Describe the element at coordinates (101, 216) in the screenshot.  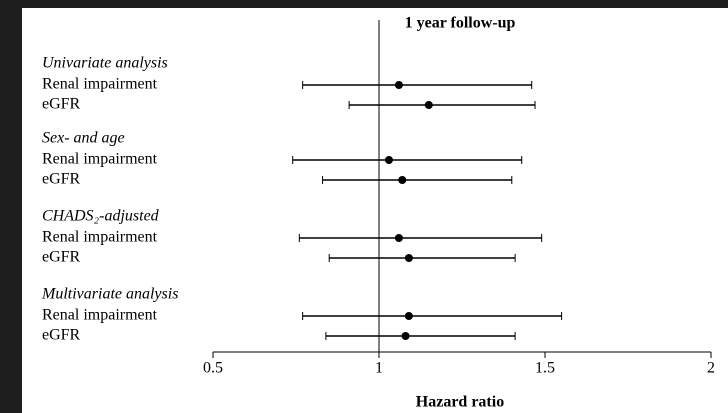
I see `group-header: CHADS₂-adjusted` at that location.